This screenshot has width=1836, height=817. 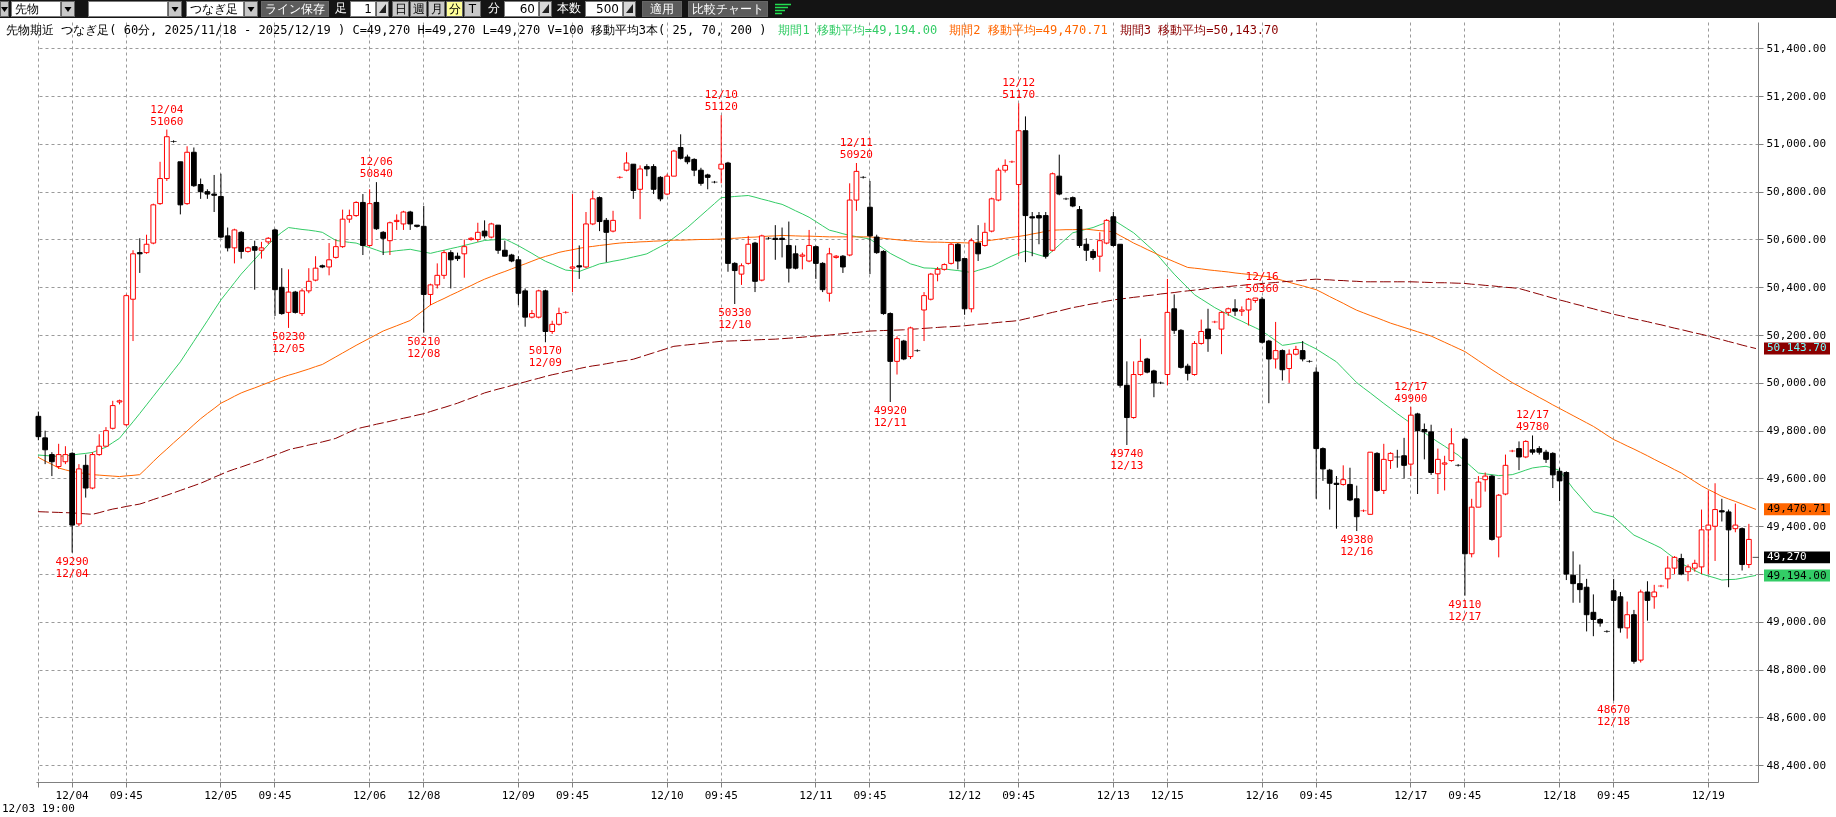 I want to click on annotation: 49920 12/11, so click(x=890, y=416).